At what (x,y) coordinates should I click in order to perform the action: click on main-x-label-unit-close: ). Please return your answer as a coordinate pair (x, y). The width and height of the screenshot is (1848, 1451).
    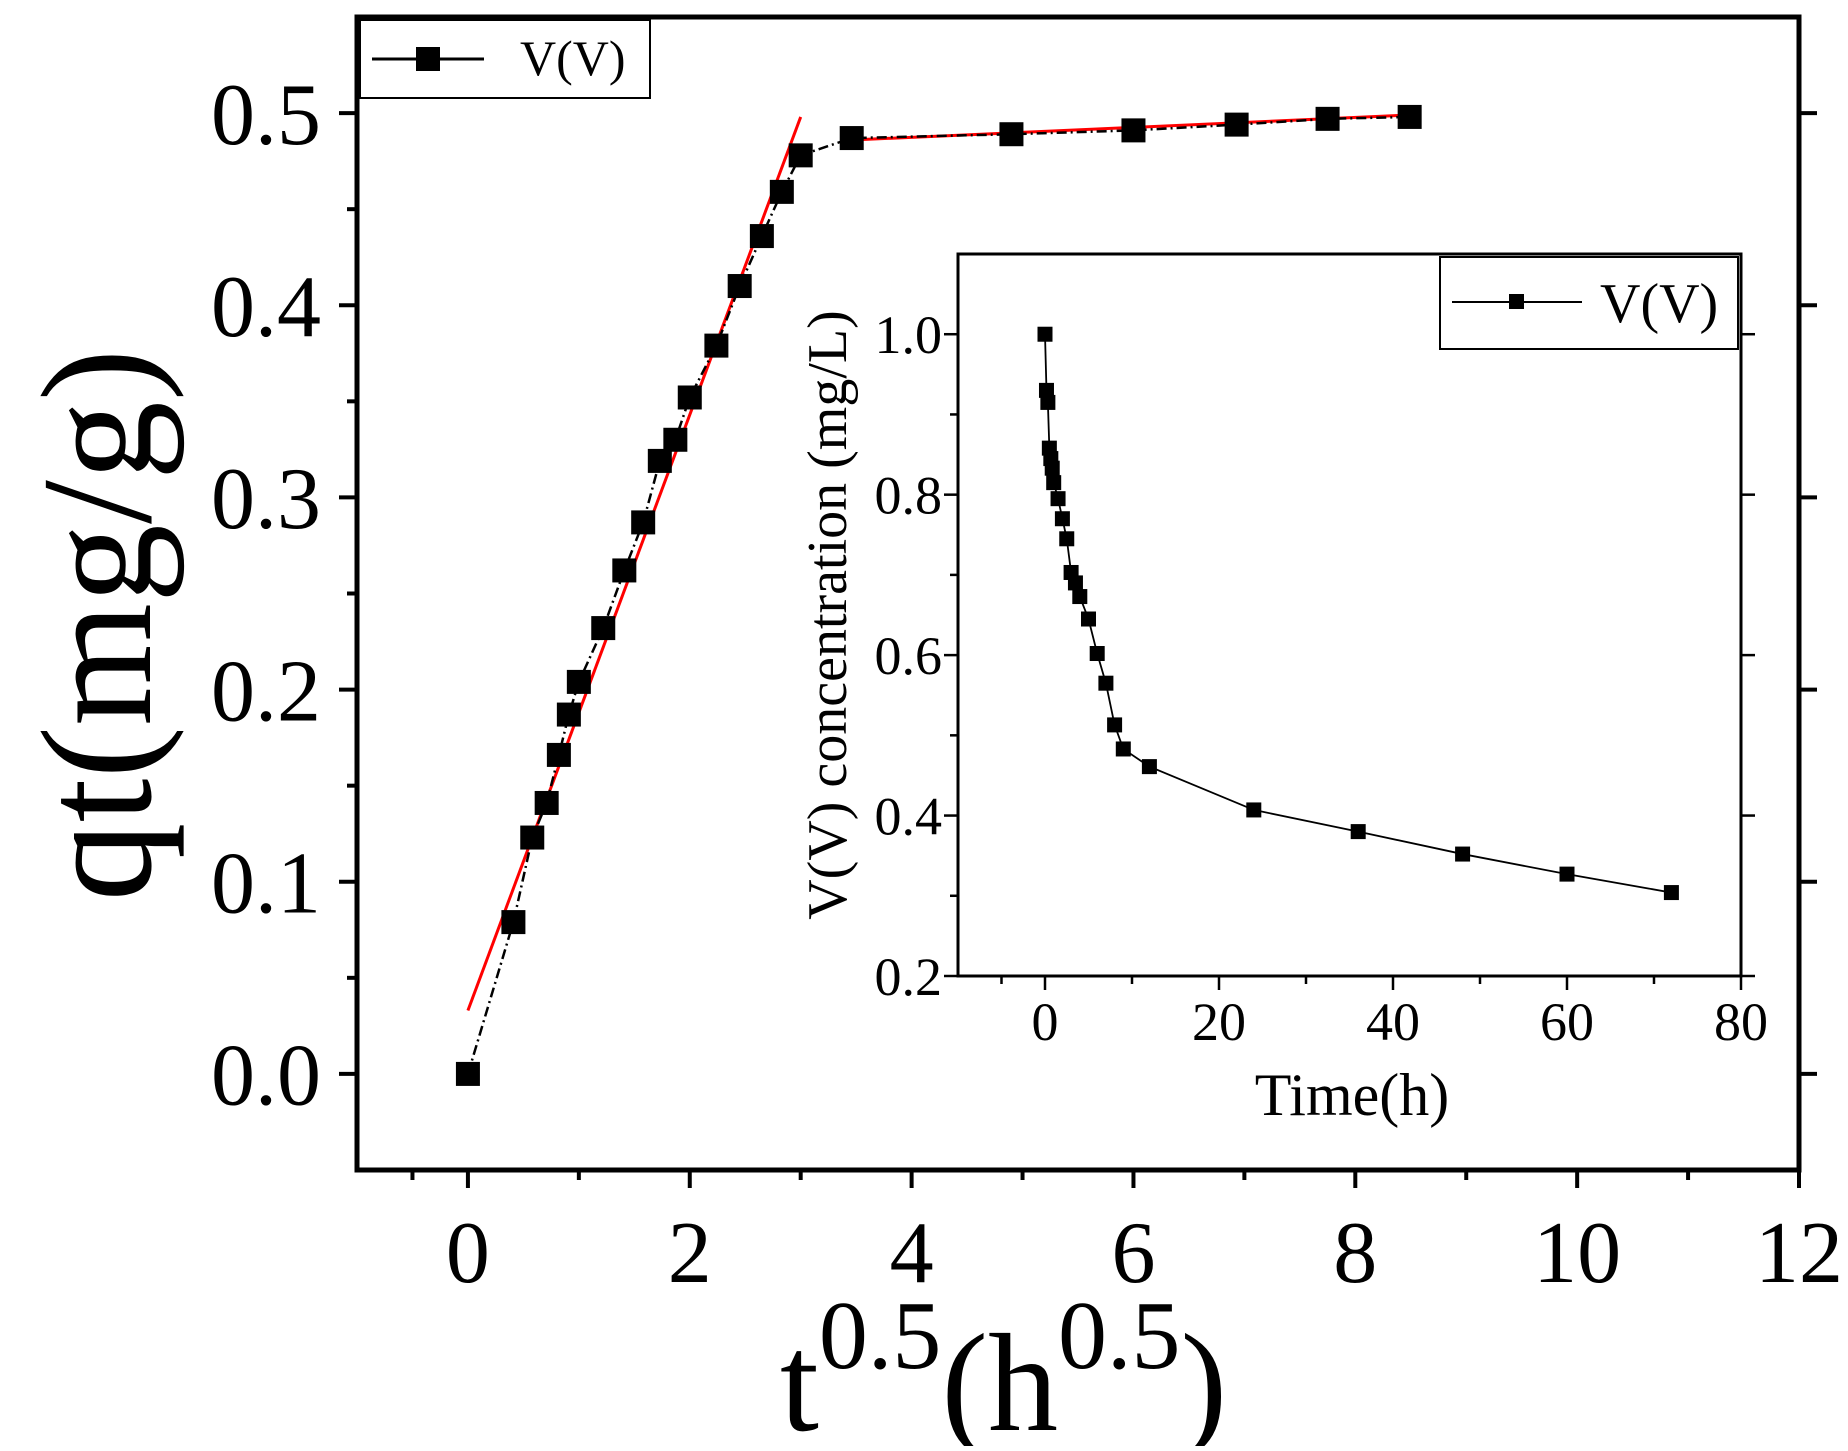
    Looking at the image, I should click on (1204, 1376).